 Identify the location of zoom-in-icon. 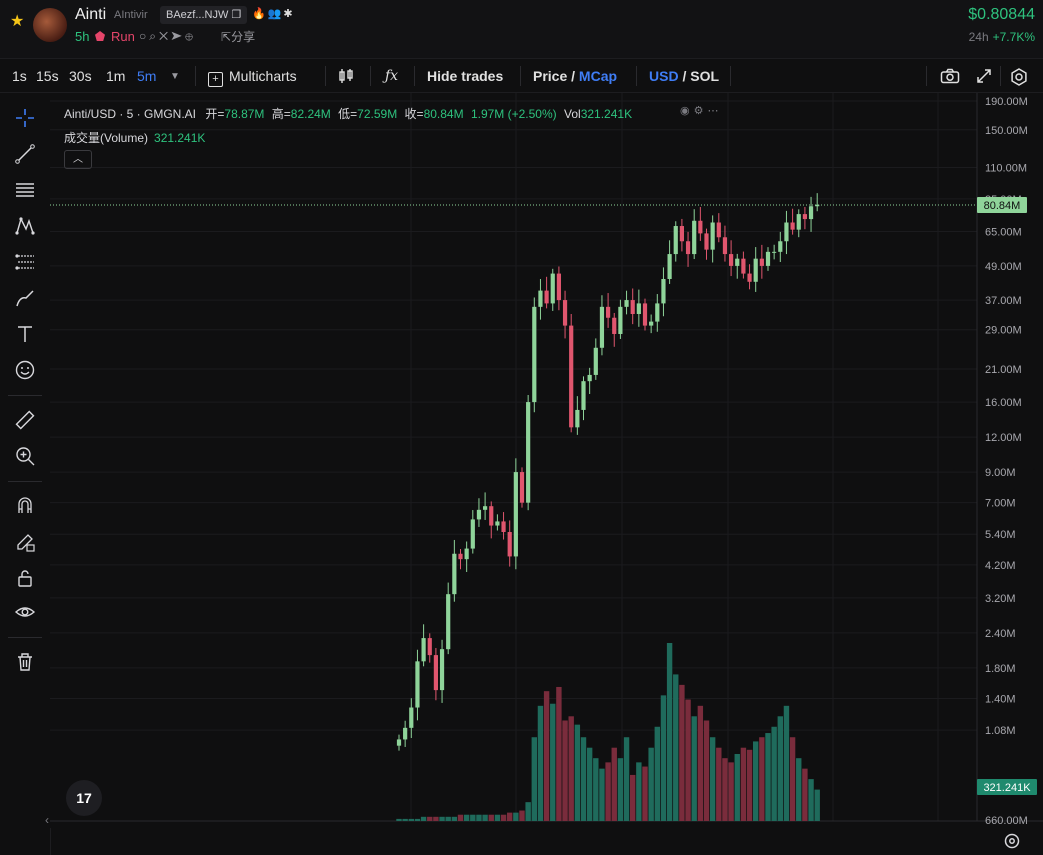
(25, 456).